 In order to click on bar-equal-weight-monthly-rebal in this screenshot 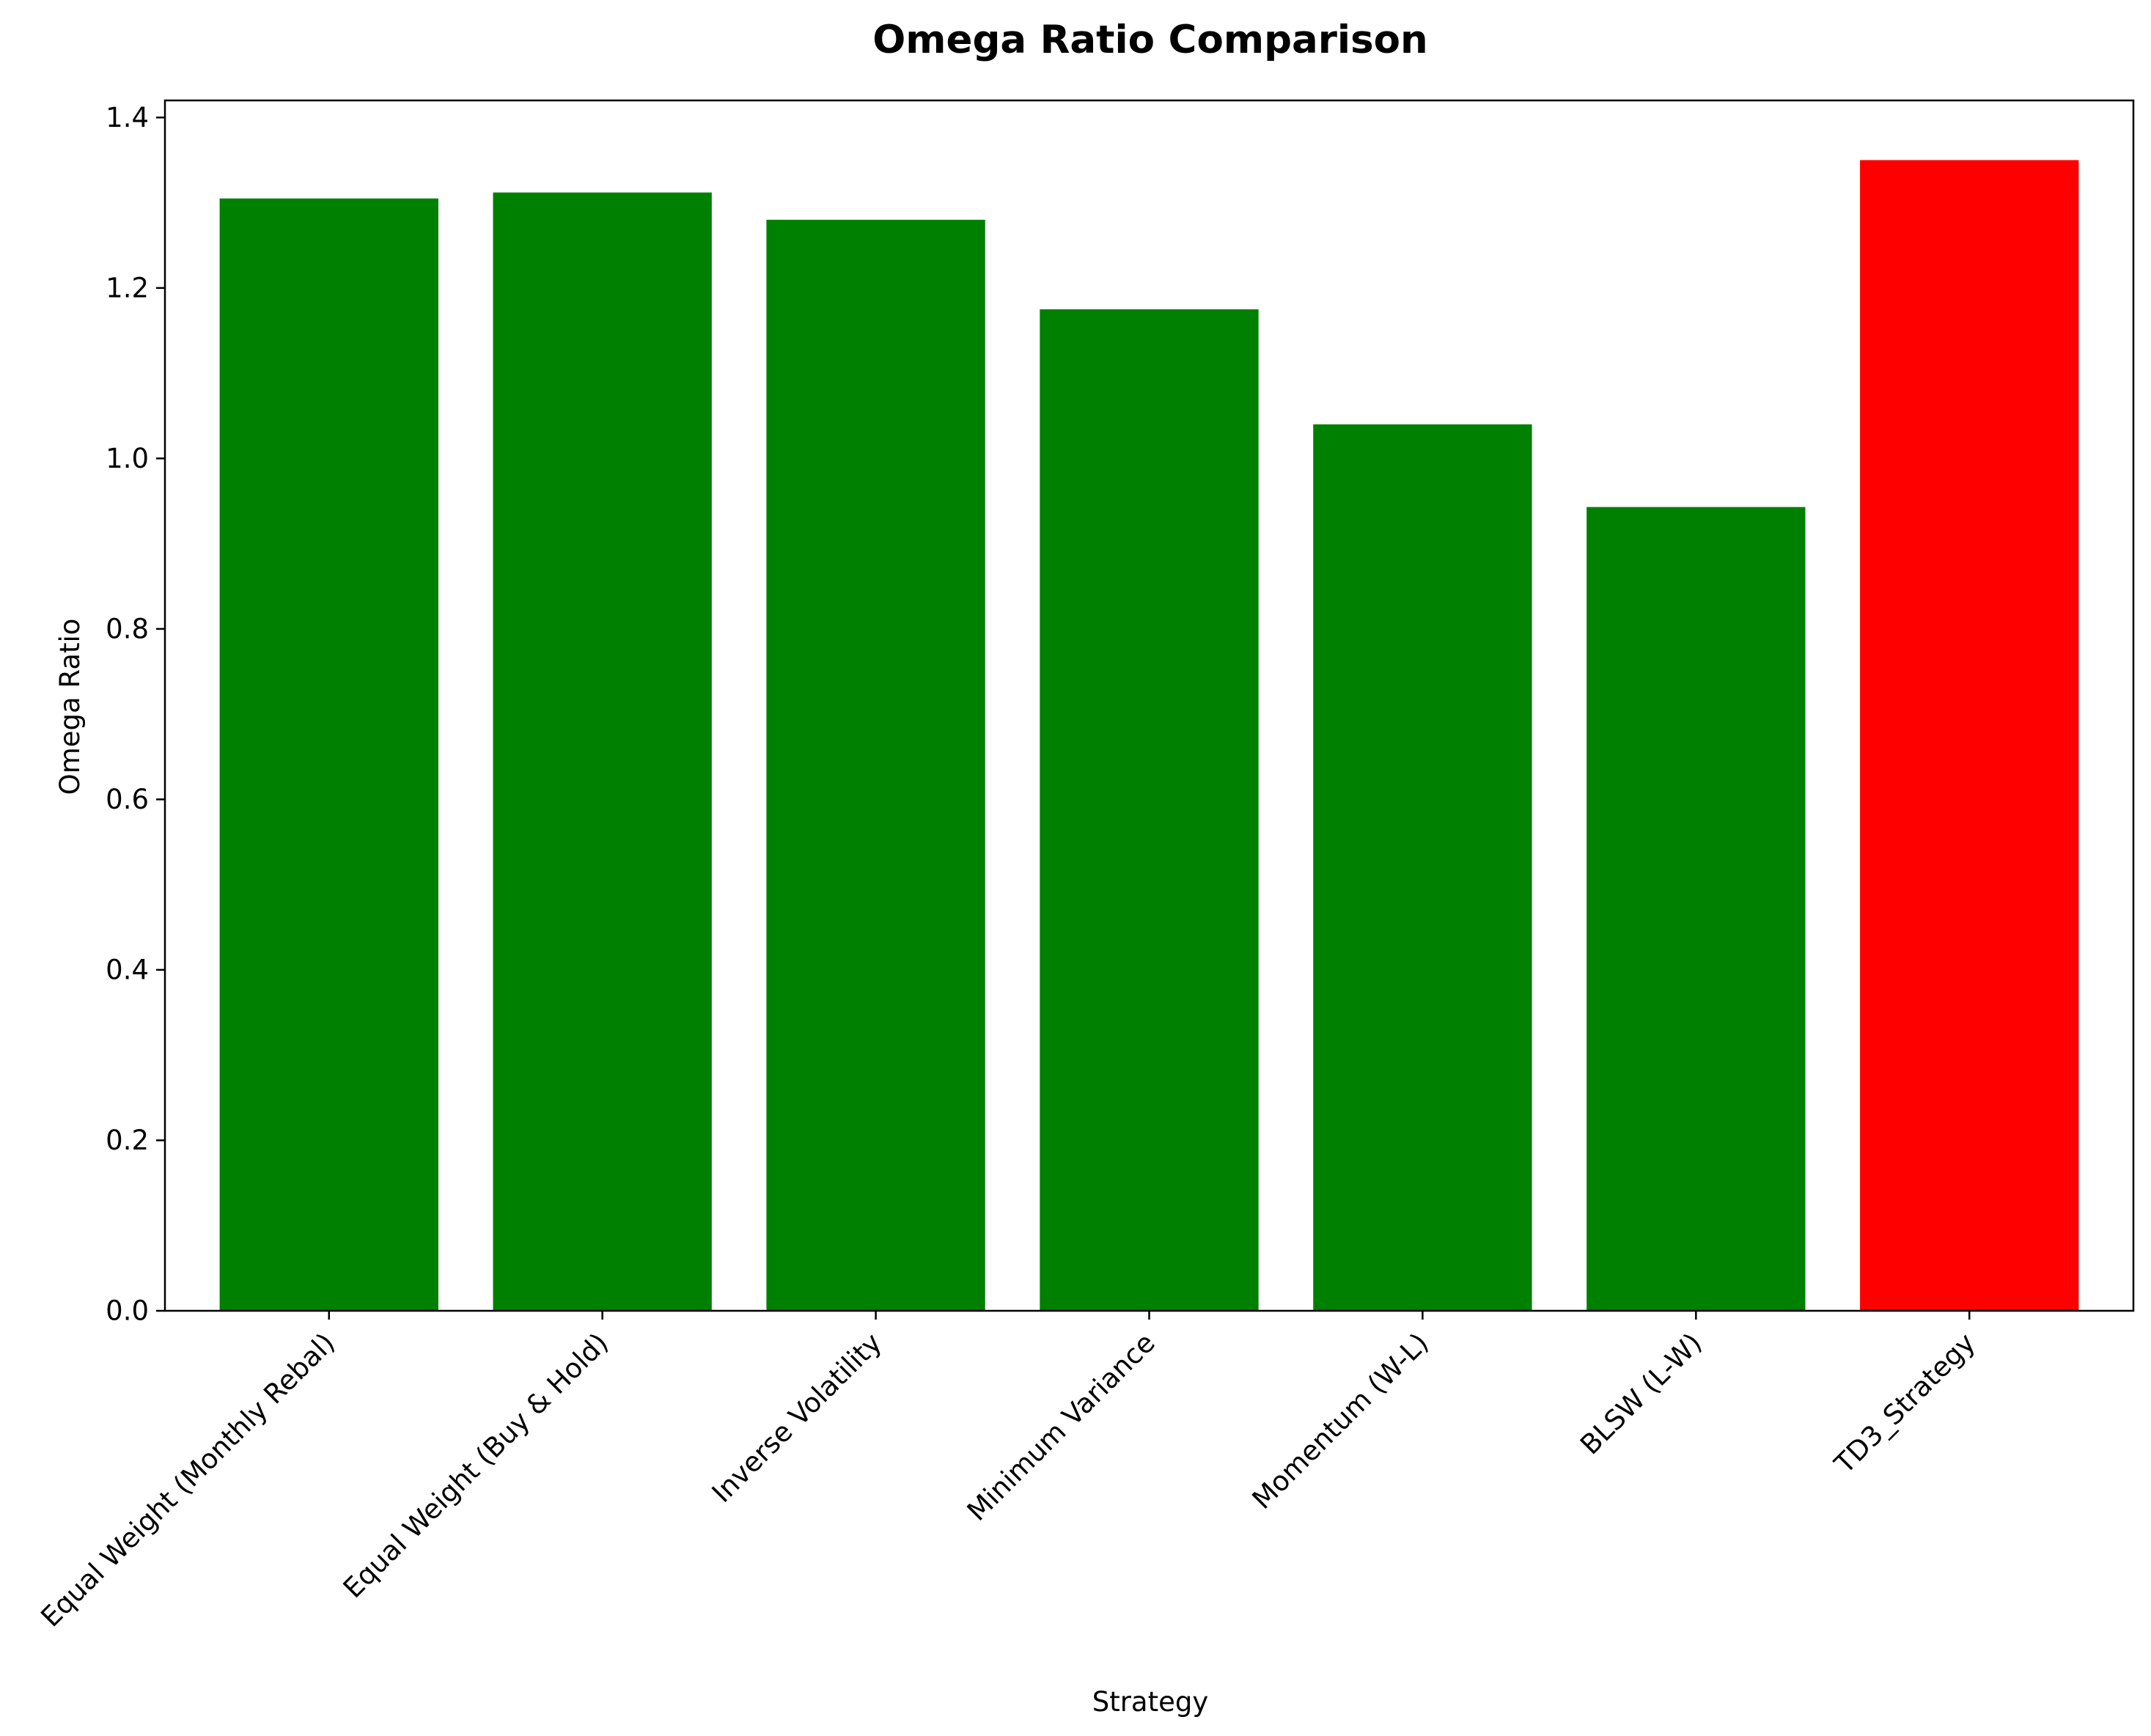, I will do `click(328, 754)`.